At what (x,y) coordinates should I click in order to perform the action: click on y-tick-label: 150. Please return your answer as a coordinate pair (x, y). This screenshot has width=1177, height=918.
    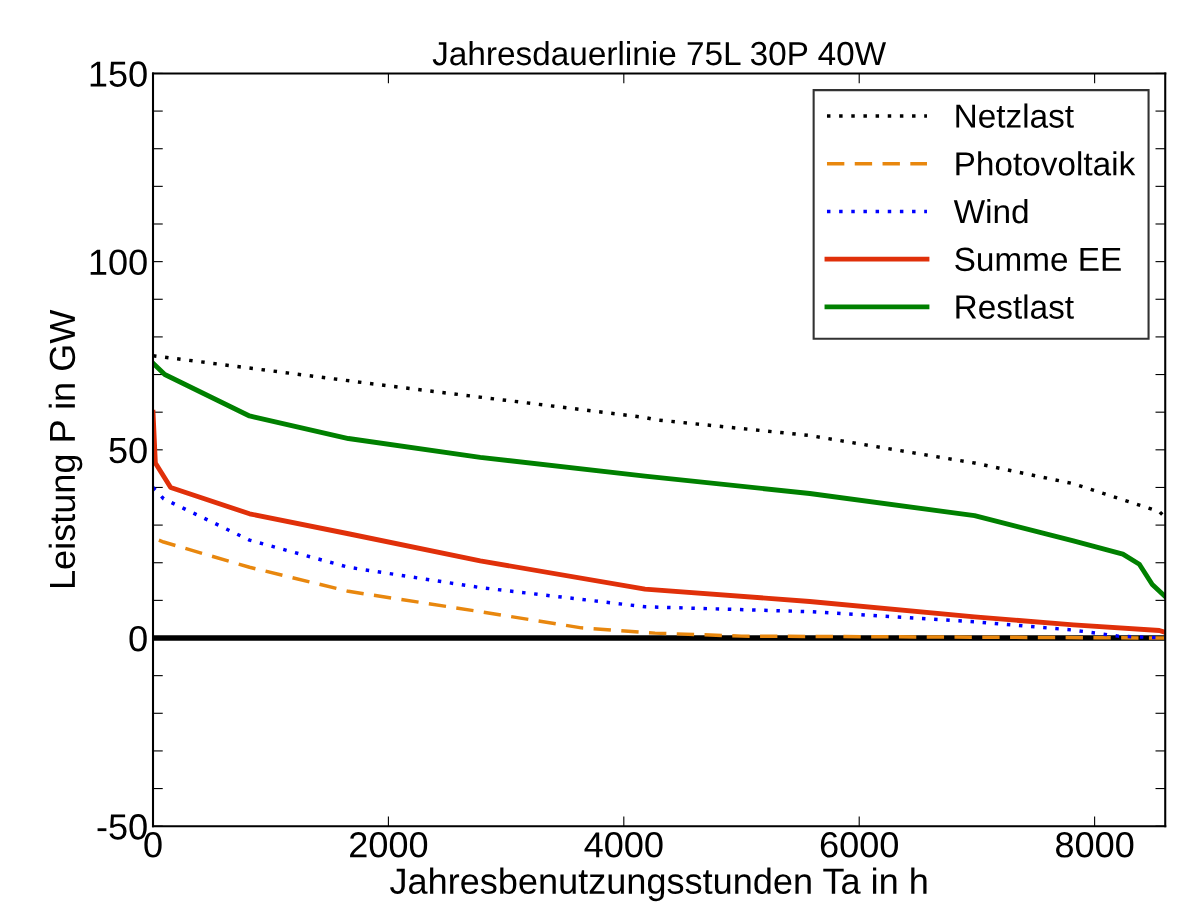
    Looking at the image, I should click on (118, 74).